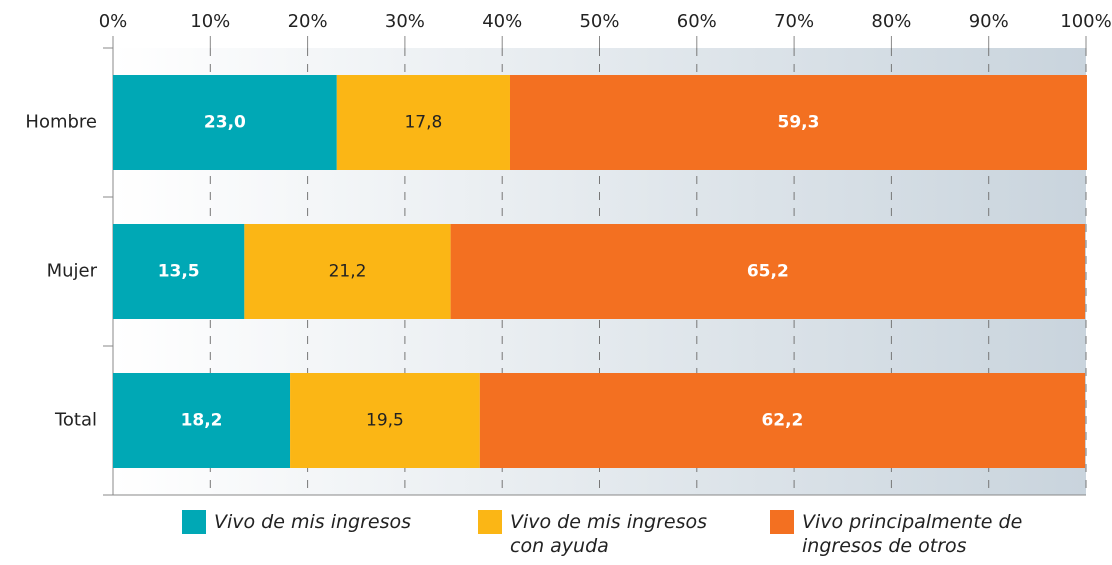 The height and width of the screenshot is (565, 1112). What do you see at coordinates (210, 21) in the screenshot?
I see `x-tick-label: 10%` at bounding box center [210, 21].